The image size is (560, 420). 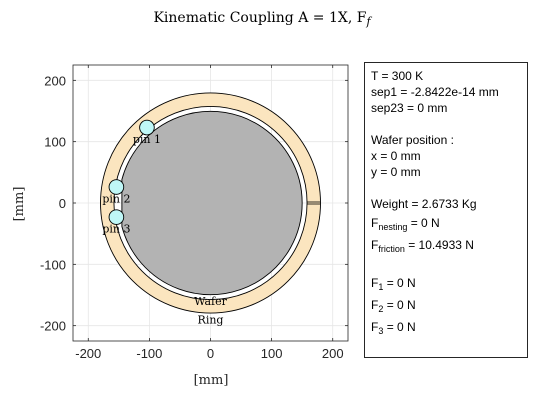 I want to click on x-tick-label: 200, so click(x=333, y=353).